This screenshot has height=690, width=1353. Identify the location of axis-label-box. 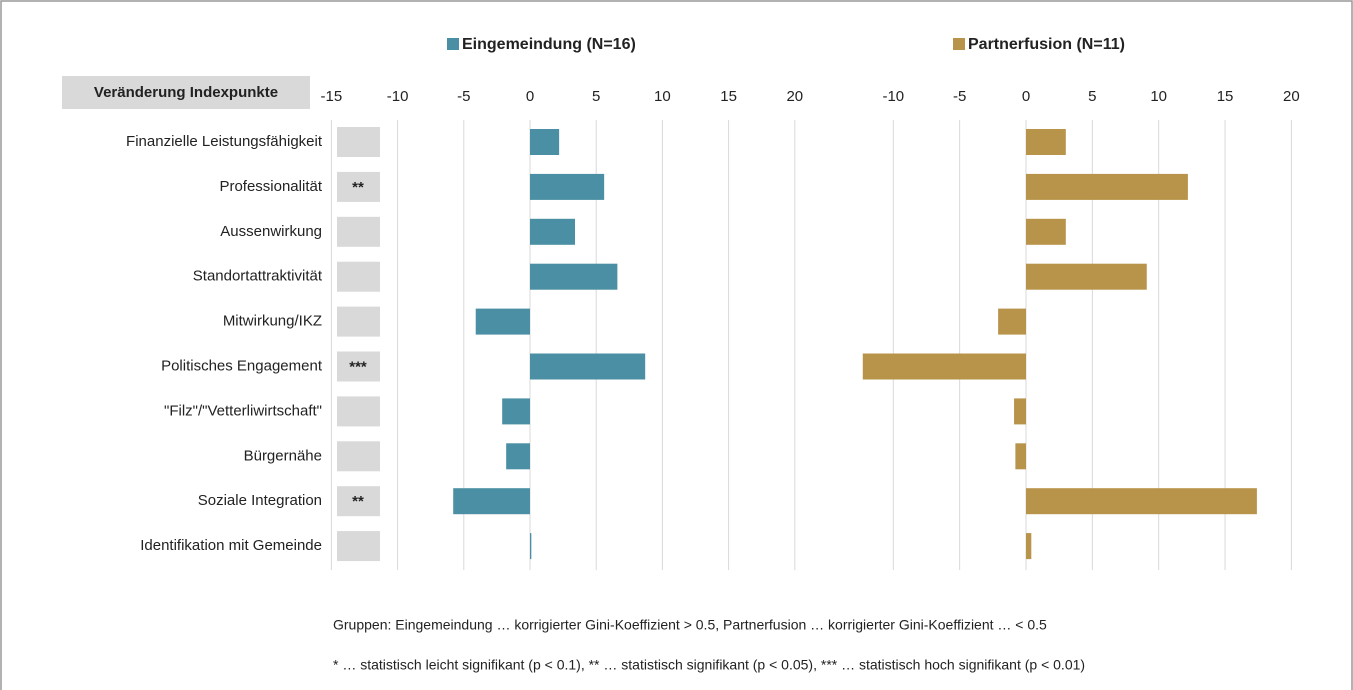
(186, 92).